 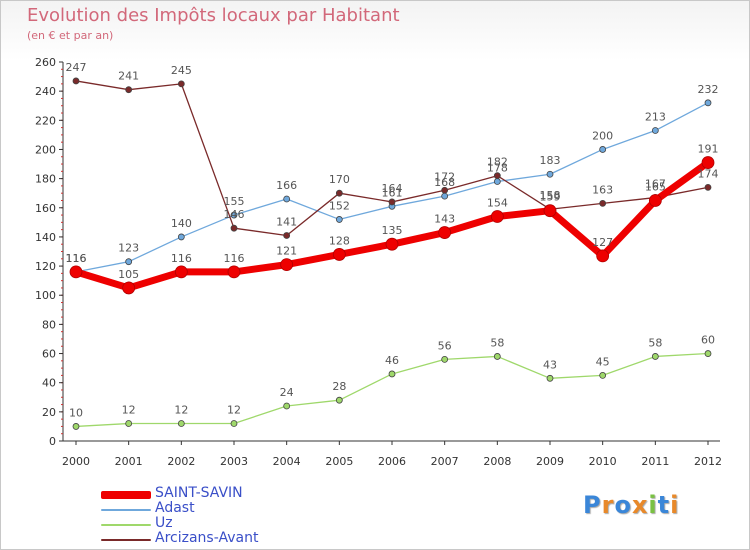 What do you see at coordinates (76, 412) in the screenshot?
I see `data-label-uz: 10` at bounding box center [76, 412].